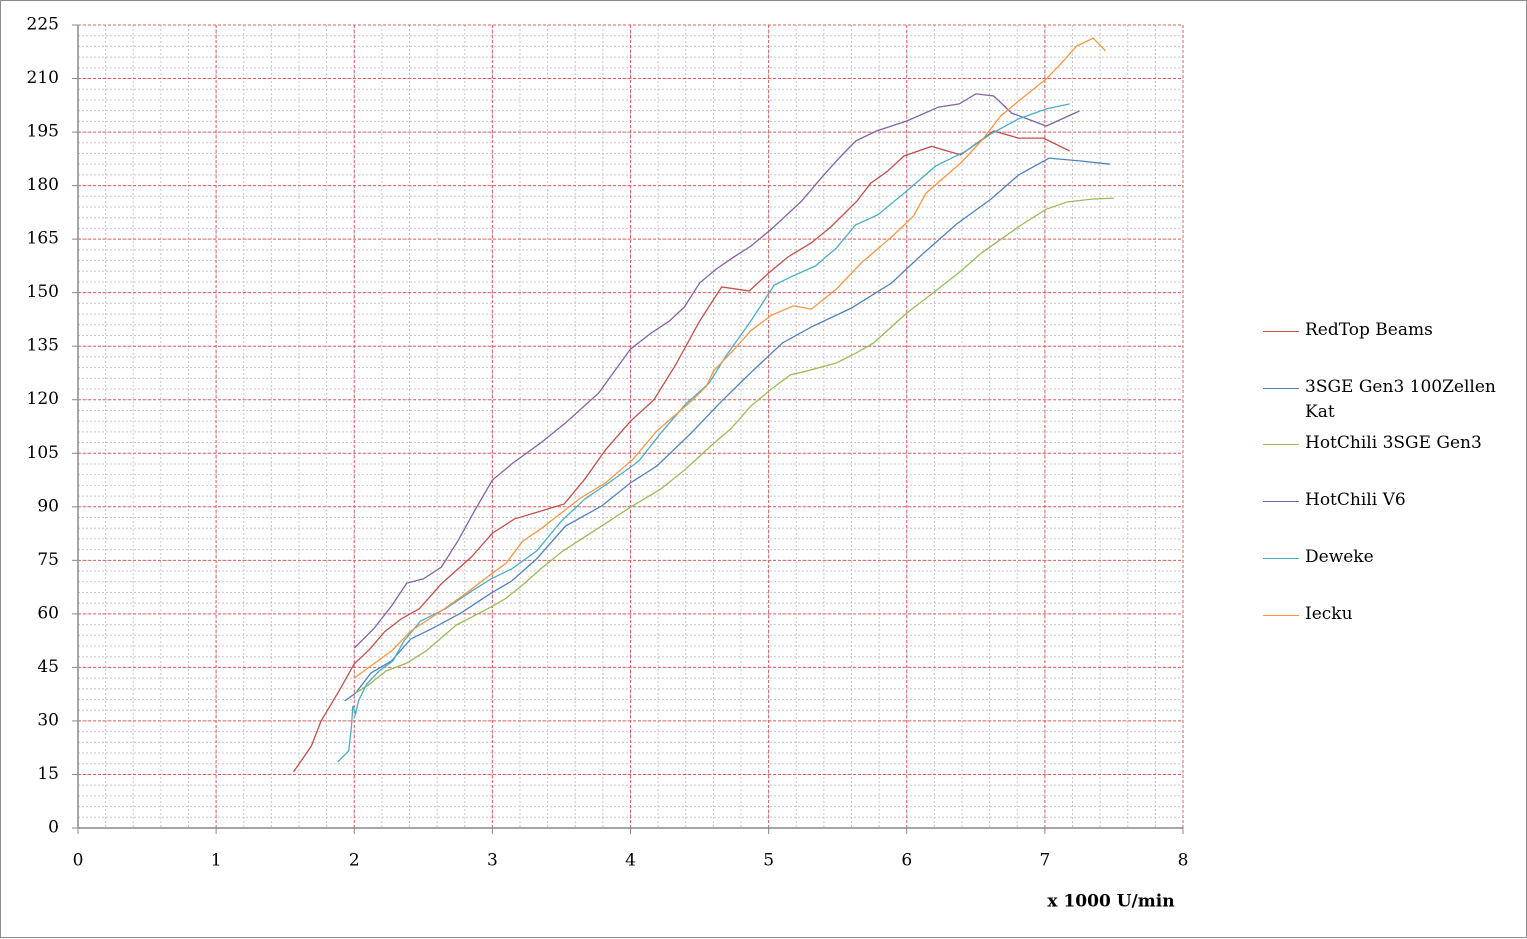  What do you see at coordinates (1393, 443) in the screenshot?
I see `legend-label: HotChili 3SGE Gen3` at bounding box center [1393, 443].